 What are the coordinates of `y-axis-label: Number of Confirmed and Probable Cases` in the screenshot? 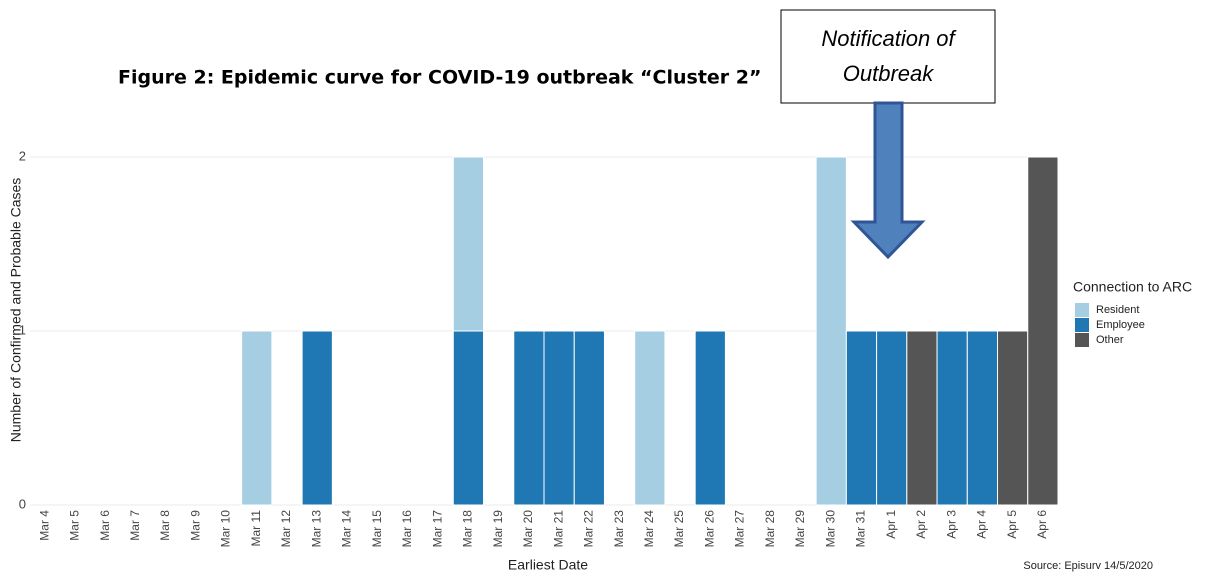 It's located at (16, 310).